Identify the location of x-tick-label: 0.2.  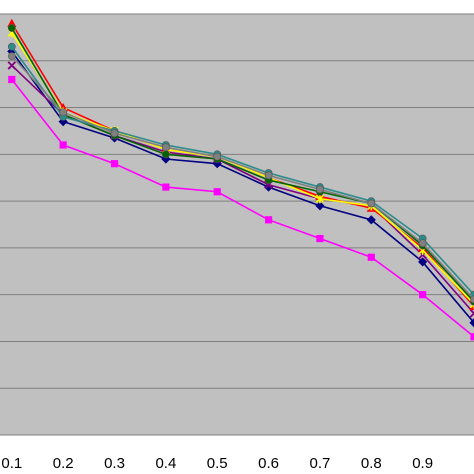
(63, 463).